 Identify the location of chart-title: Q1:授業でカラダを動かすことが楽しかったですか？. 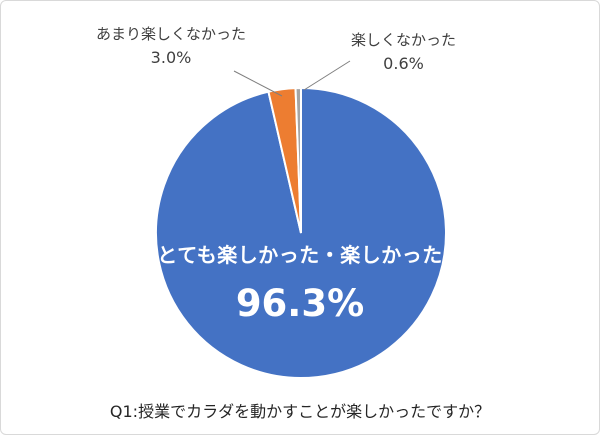
(300, 411).